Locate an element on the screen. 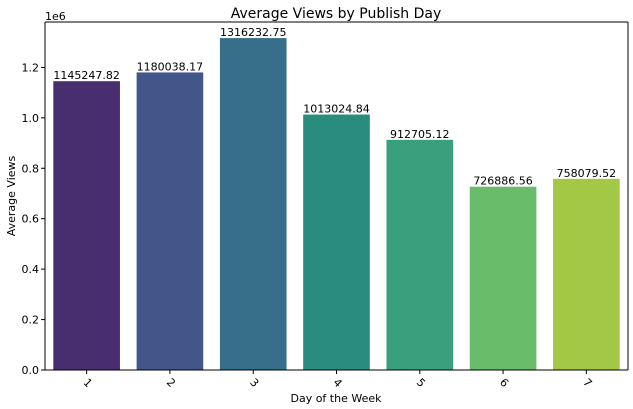 The width and height of the screenshot is (633, 409). x-tick-label-7: 7 is located at coordinates (587, 383).